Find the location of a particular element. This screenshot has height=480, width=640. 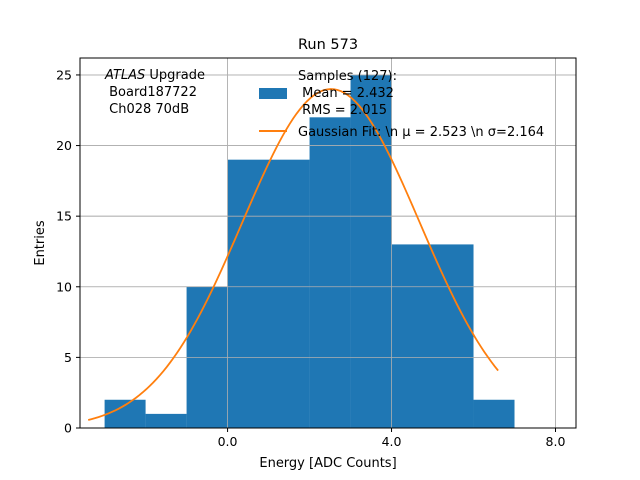

legend-histogram-label-line3: RMS = 2.015 is located at coordinates (342, 110).